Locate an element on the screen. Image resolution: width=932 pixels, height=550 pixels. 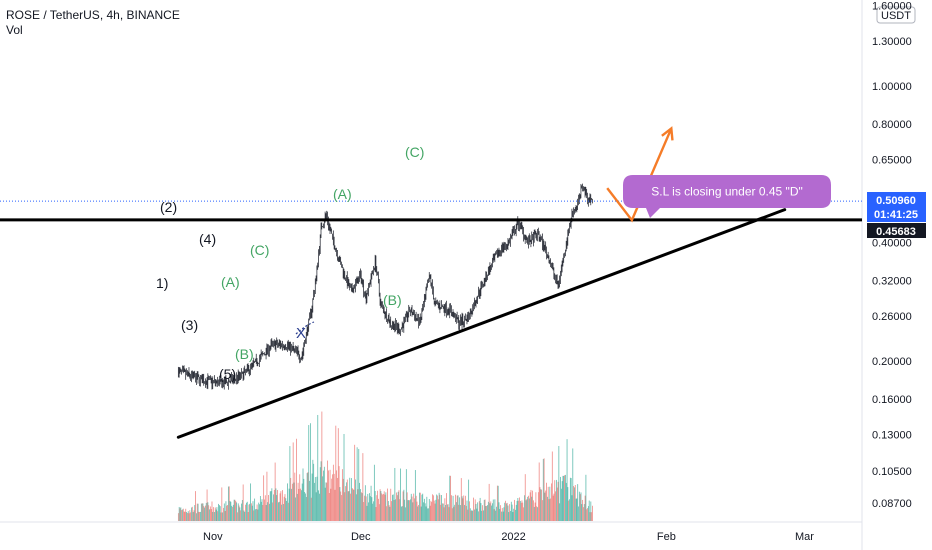
price-tick-label: 0.10500 is located at coordinates (892, 472).